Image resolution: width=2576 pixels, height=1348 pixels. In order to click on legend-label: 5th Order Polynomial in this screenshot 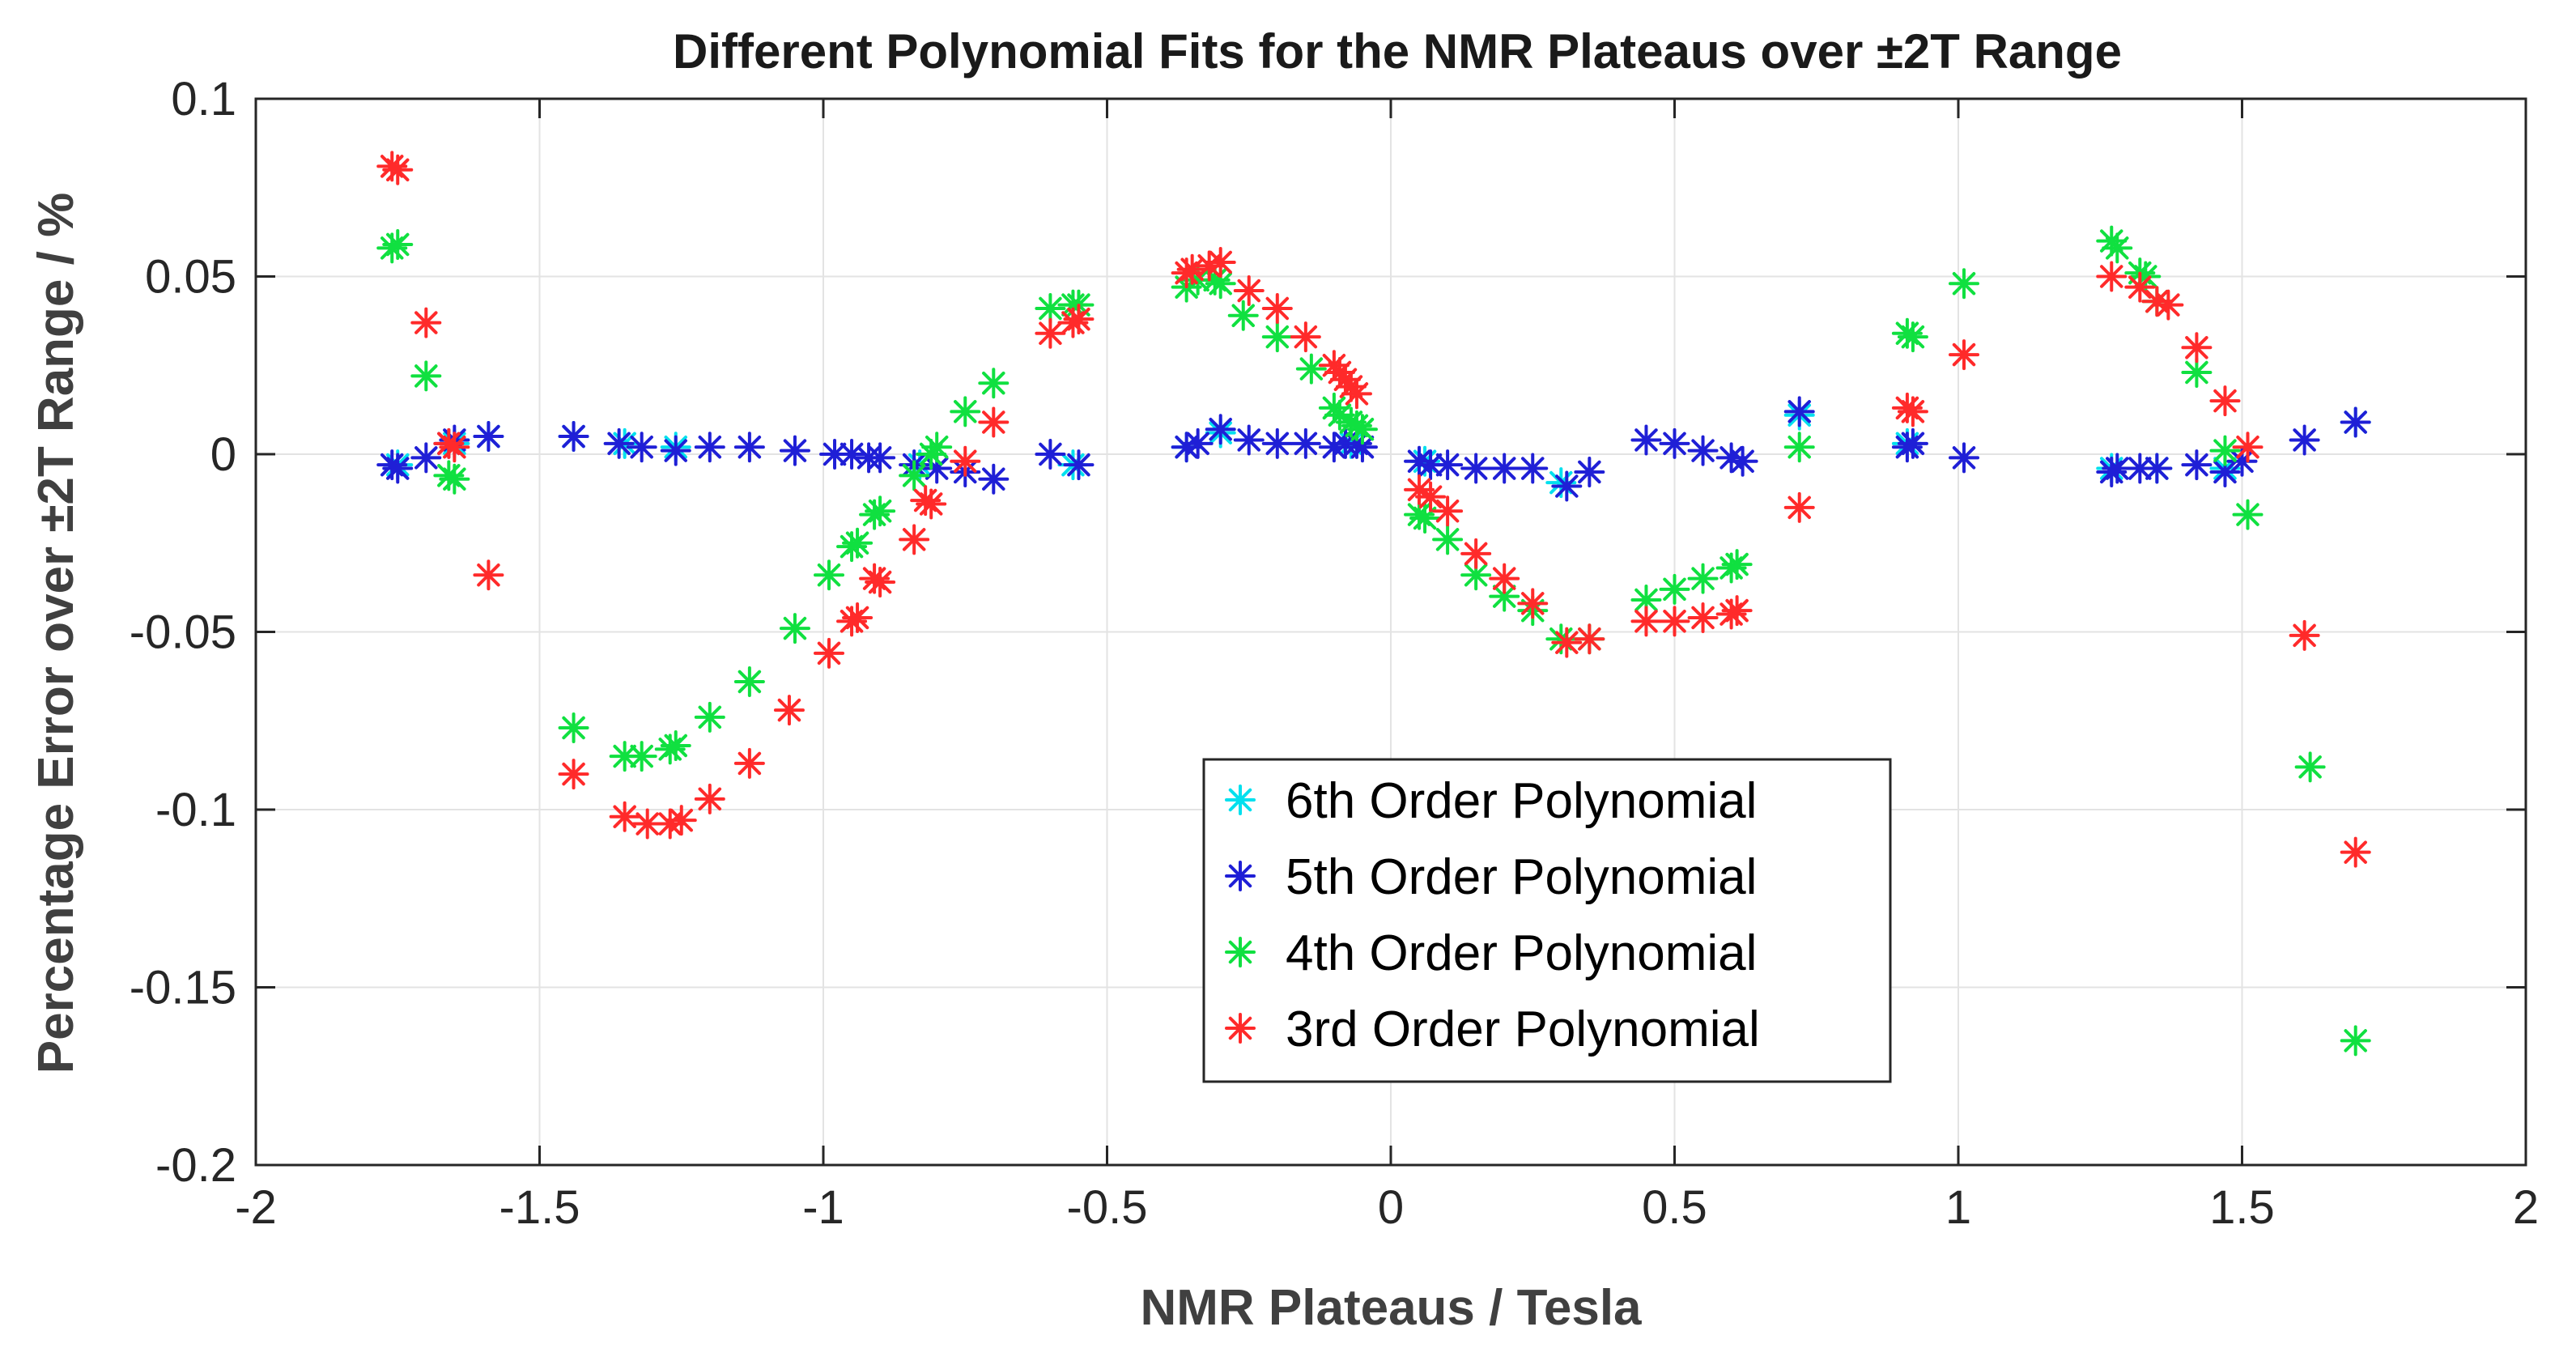, I will do `click(1522, 877)`.